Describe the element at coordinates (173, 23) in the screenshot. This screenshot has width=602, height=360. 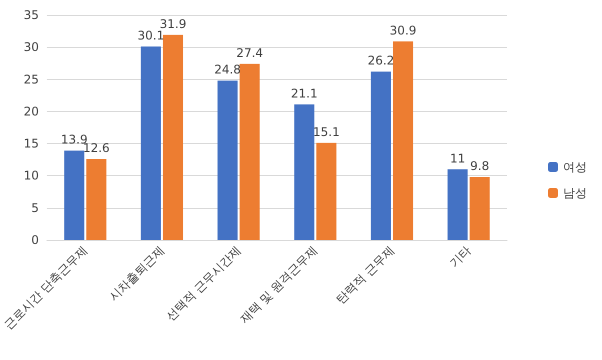
I see `data-label: 31.9` at that location.